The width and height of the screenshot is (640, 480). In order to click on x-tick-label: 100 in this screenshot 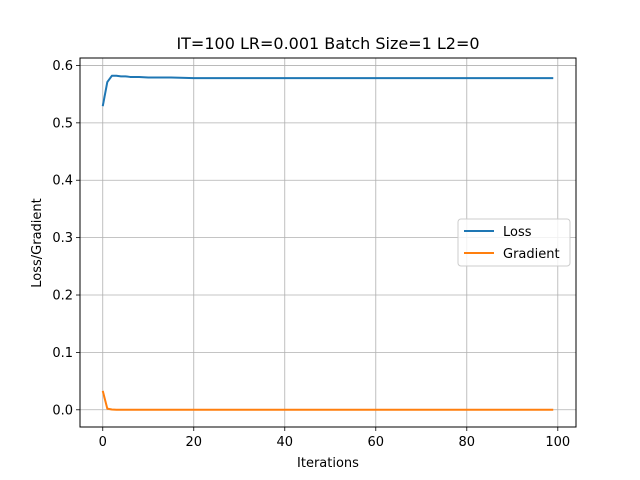, I will do `click(557, 442)`.